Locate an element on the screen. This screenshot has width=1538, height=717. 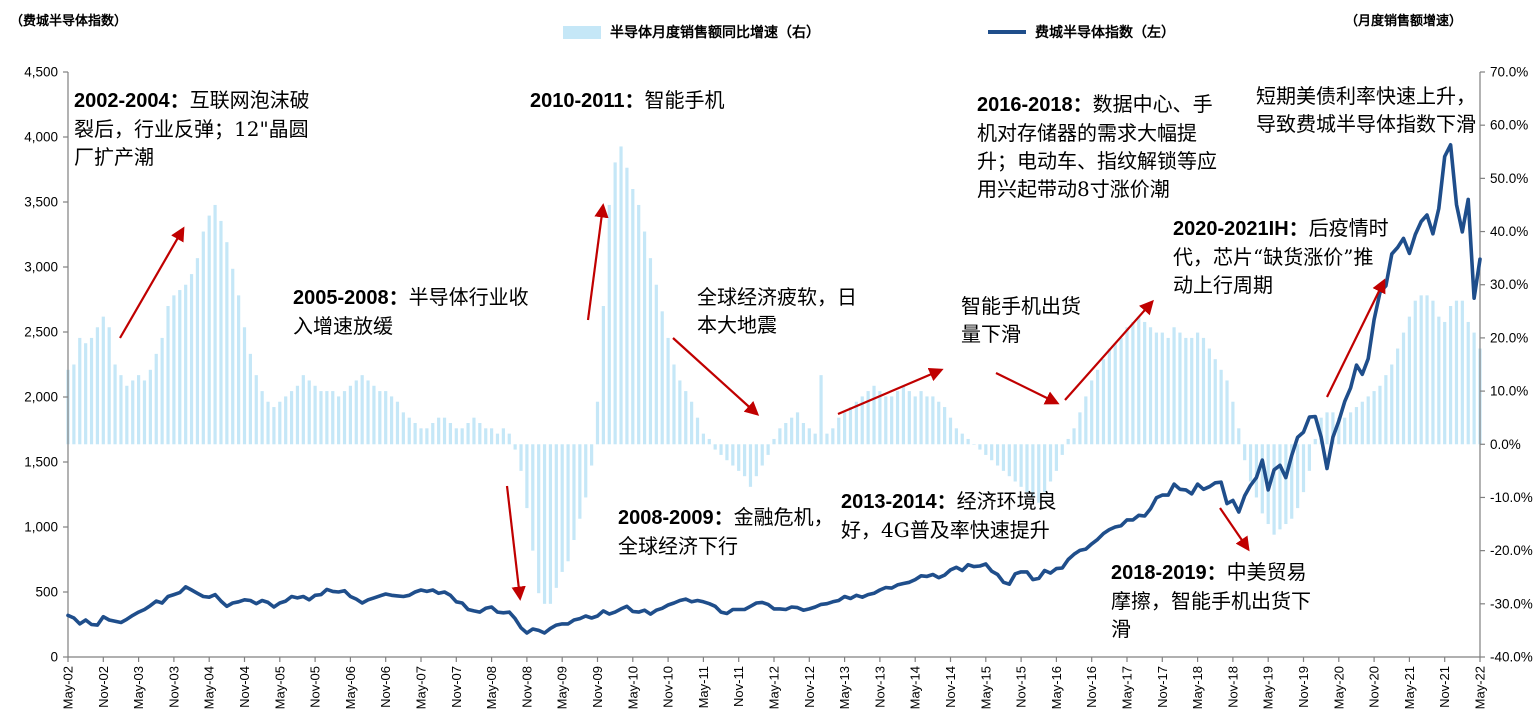
right-axis-tick-label: 50.0% is located at coordinates (1509, 178).